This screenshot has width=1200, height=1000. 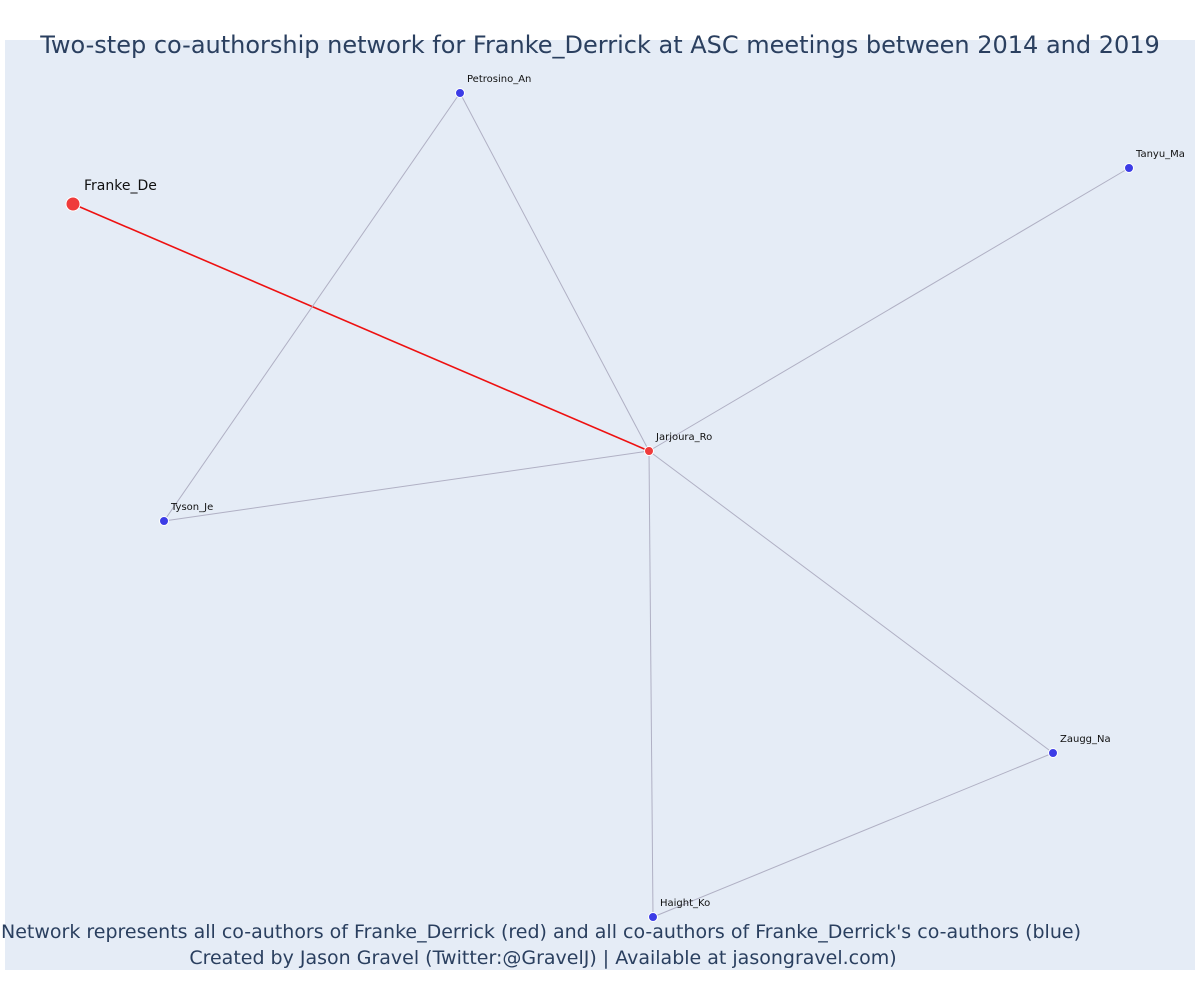 I want to click on node-label-franke: Franke_De, so click(x=120, y=186).